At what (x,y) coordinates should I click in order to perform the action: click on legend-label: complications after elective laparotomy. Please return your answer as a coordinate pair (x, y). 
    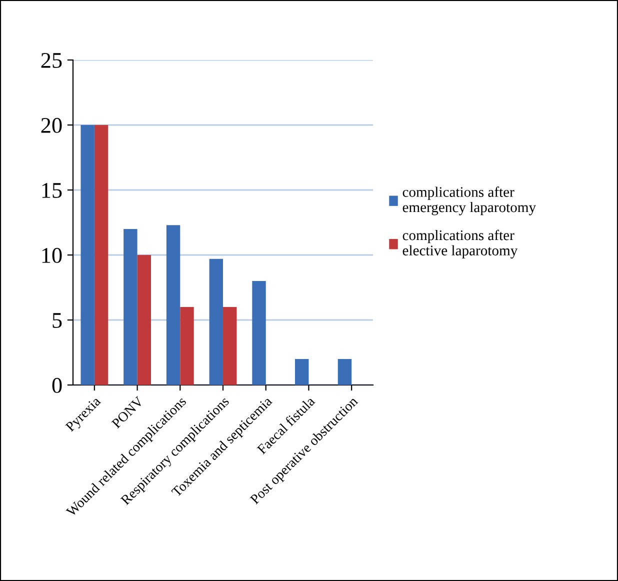
    Looking at the image, I should click on (460, 244).